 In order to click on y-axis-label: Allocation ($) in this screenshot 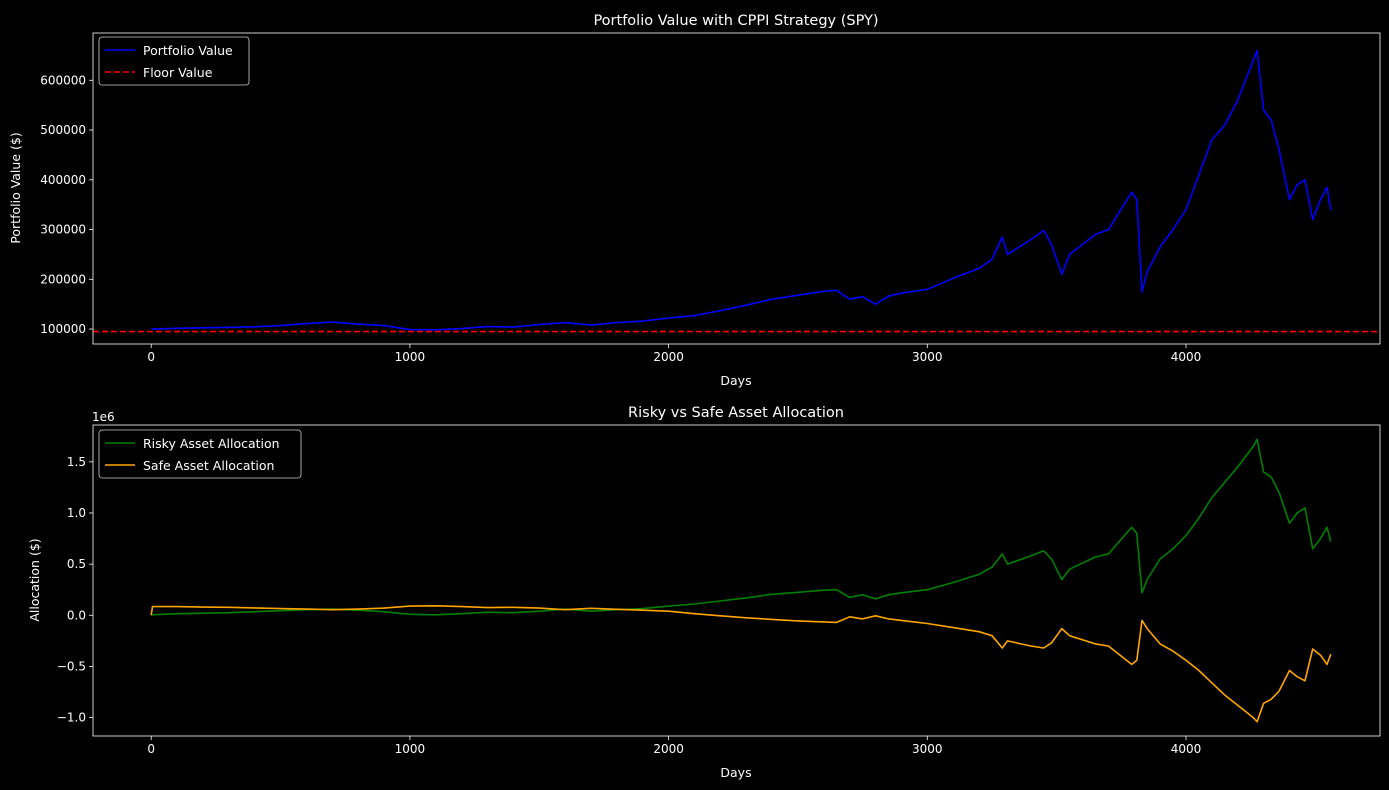, I will do `click(34, 579)`.